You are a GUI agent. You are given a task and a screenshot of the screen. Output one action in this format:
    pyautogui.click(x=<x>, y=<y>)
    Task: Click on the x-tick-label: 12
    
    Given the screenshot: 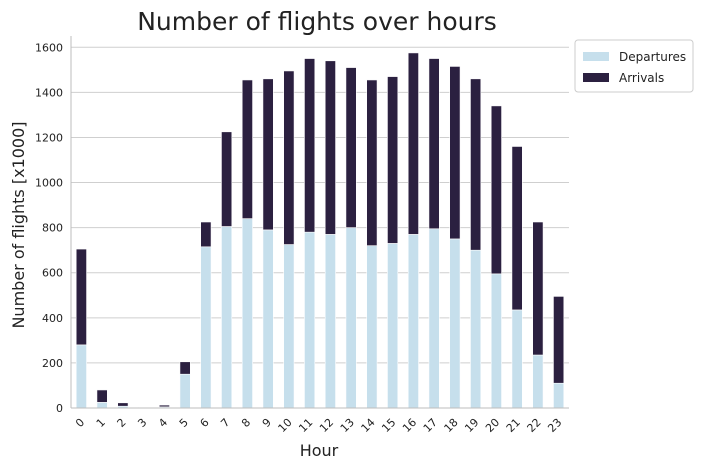 What is the action you would take?
    pyautogui.click(x=326, y=425)
    